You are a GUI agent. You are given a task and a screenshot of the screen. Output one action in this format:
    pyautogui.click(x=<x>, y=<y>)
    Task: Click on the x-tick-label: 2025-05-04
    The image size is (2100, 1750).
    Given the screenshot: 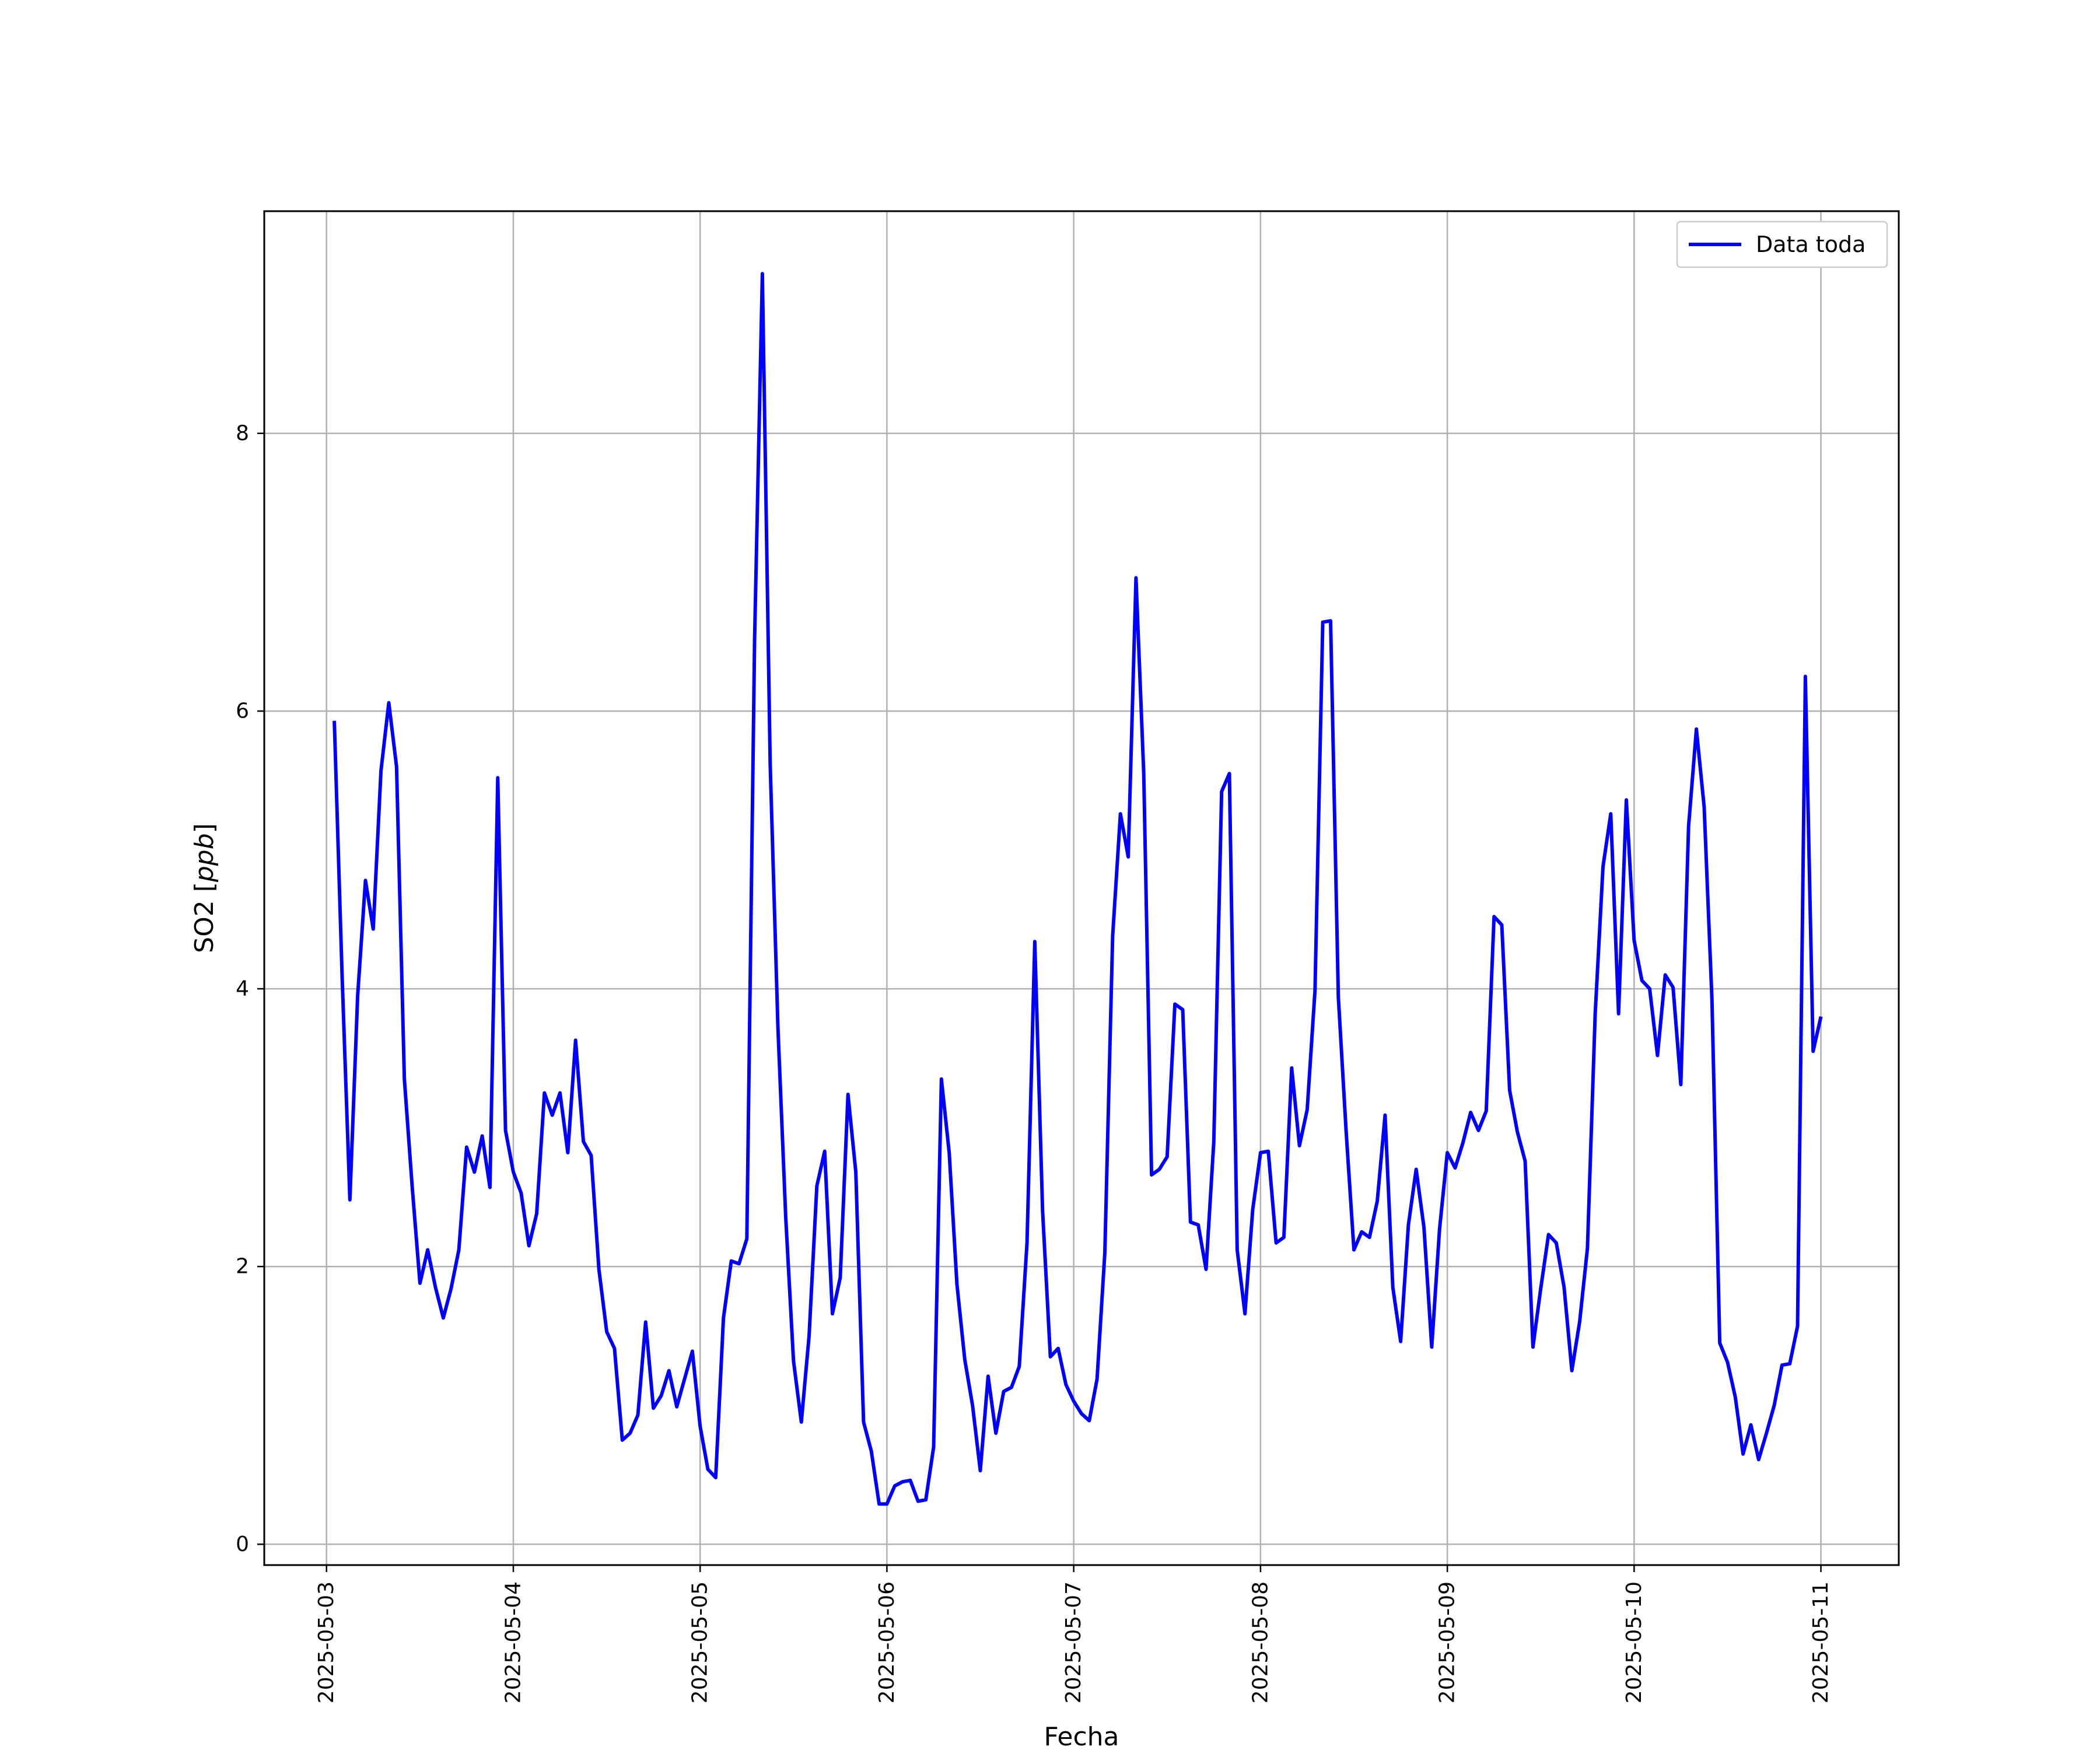 What is the action you would take?
    pyautogui.click(x=513, y=1642)
    